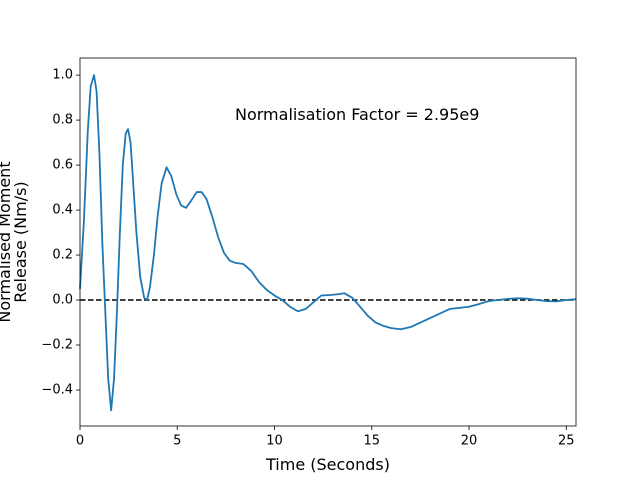  I want to click on y-tick-label: 0.8, so click(62, 120).